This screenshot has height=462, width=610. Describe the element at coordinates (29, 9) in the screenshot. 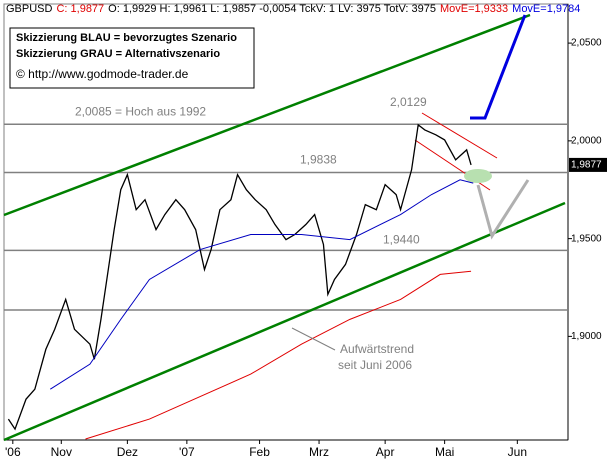

I see `header-item: GBPUSD` at that location.